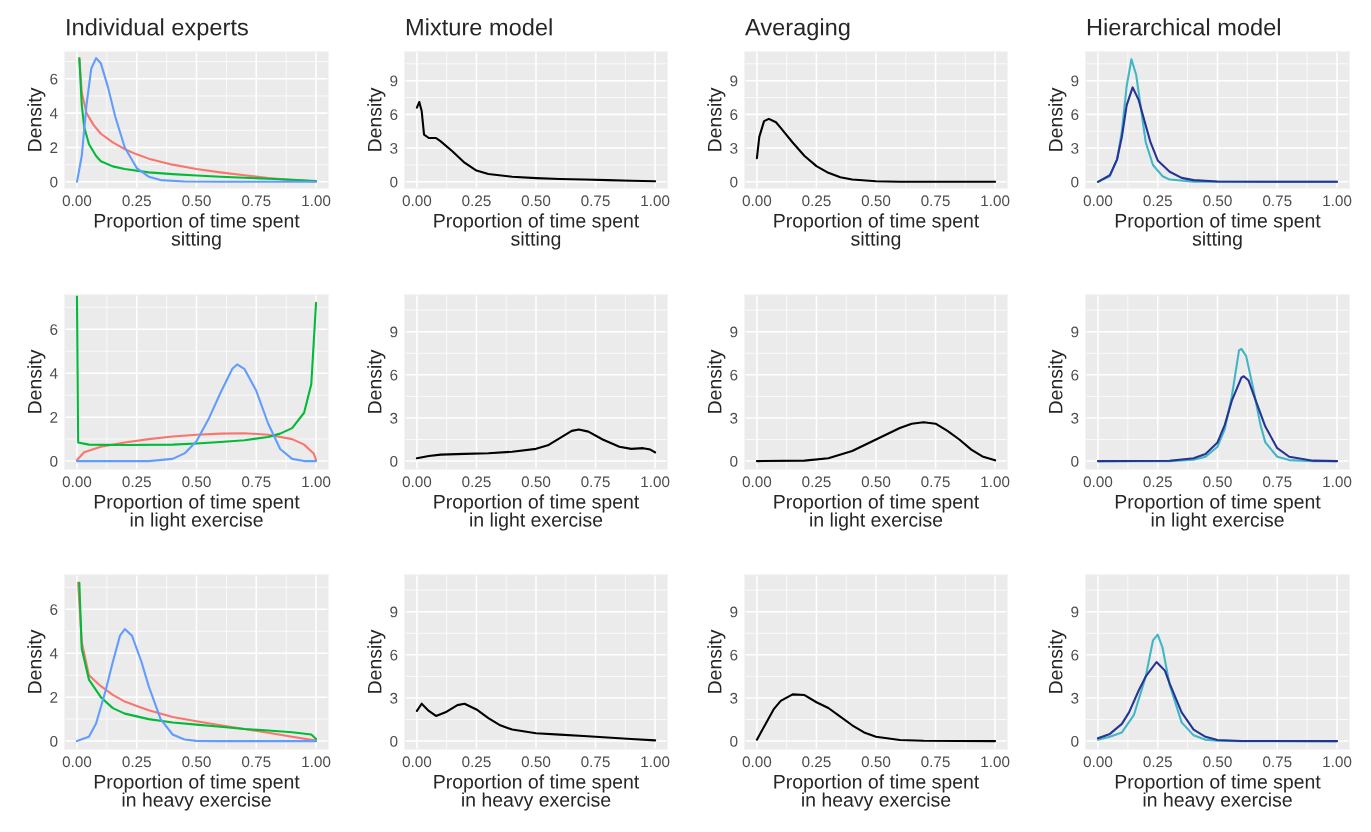  I want to click on chart-title: Averaging, so click(797, 29).